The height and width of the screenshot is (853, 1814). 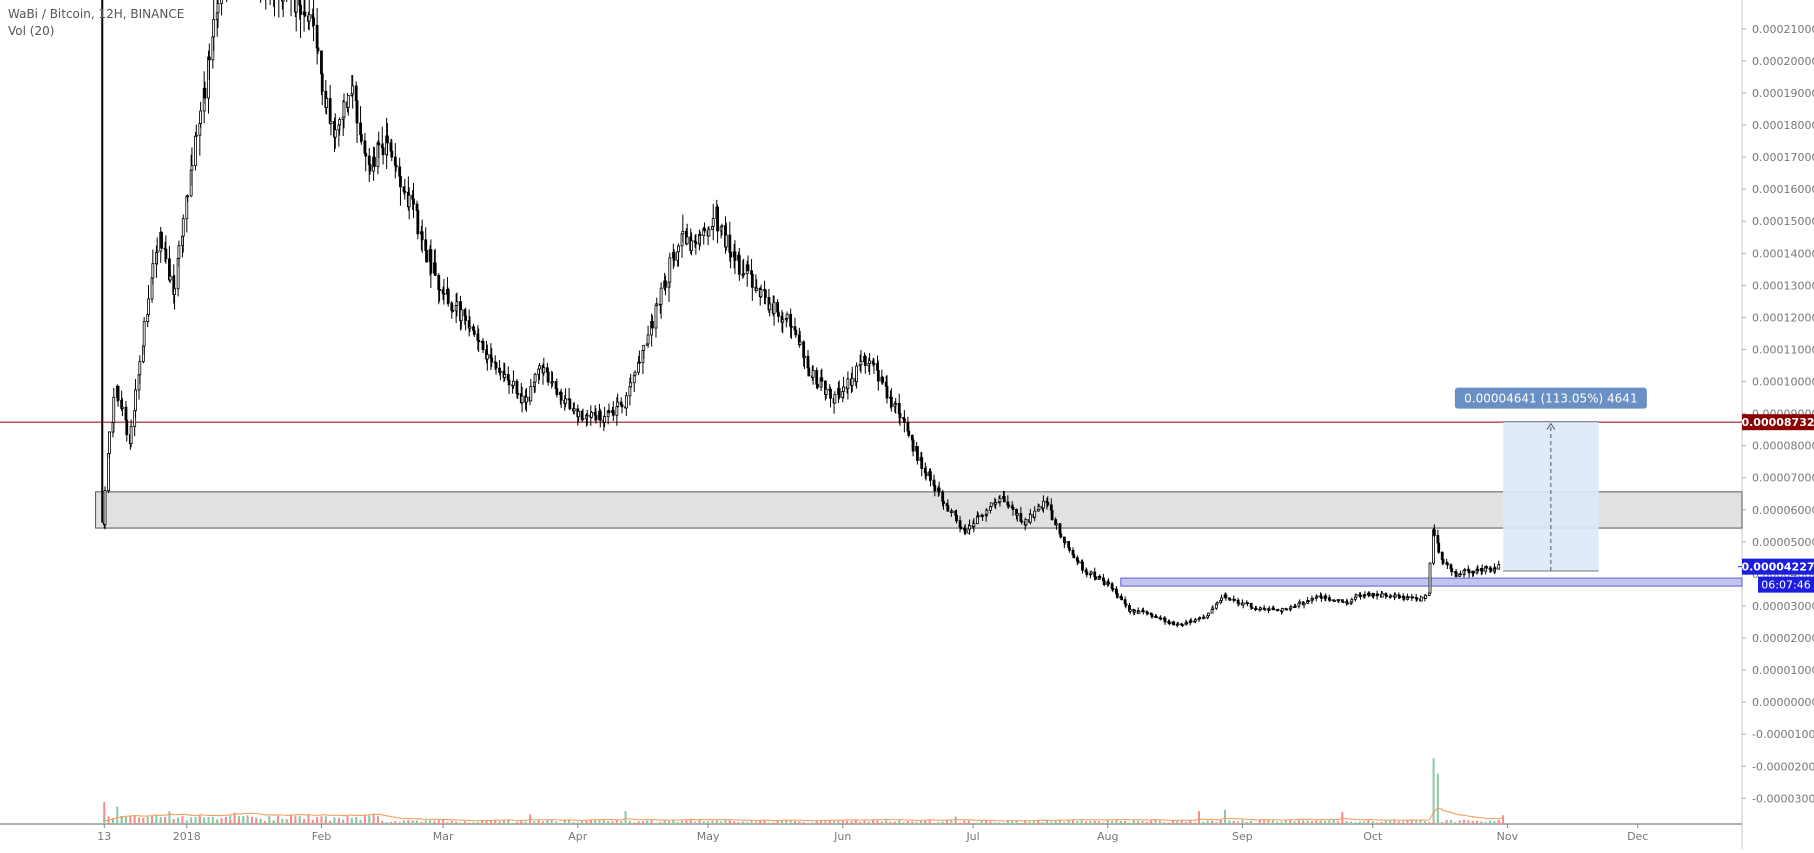 What do you see at coordinates (1783, 253) in the screenshot?
I see `price-axis-label: 0.00014000` at bounding box center [1783, 253].